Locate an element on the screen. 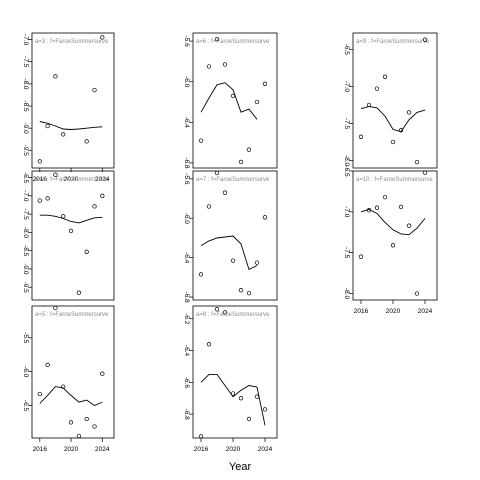  x-tick-label: 2020 is located at coordinates (233, 449).